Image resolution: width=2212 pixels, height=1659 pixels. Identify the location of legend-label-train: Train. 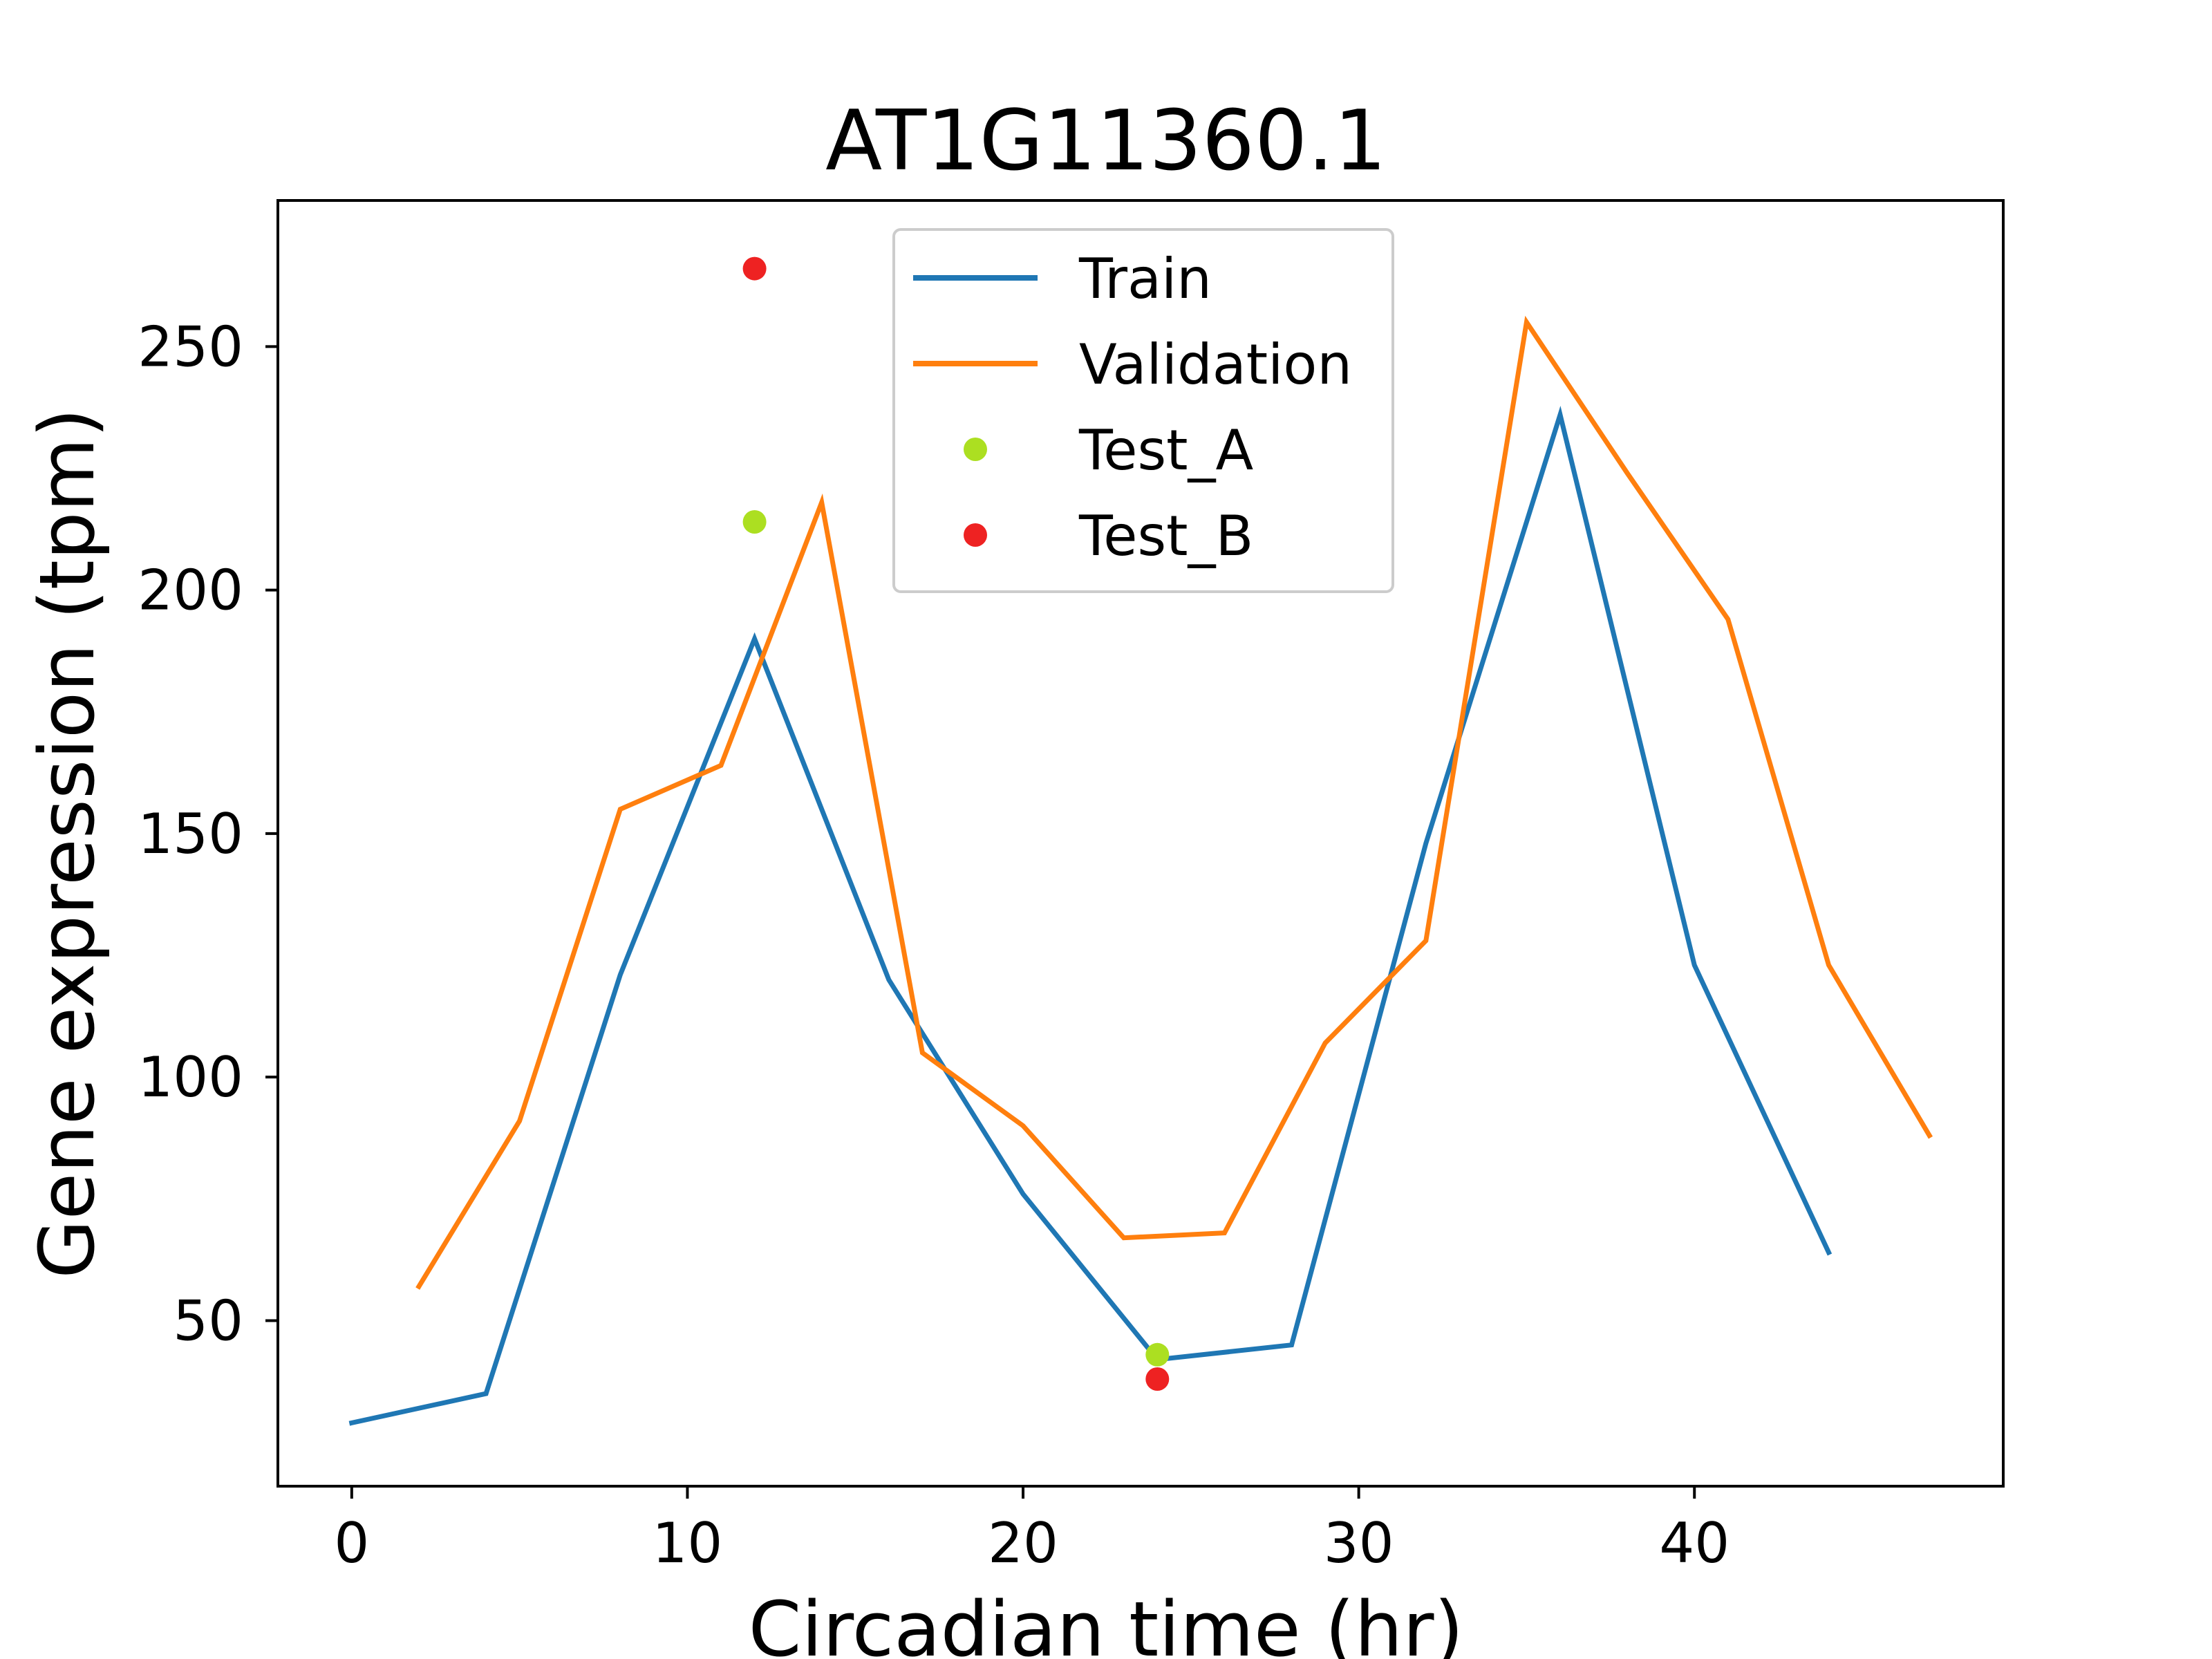
(1145, 279).